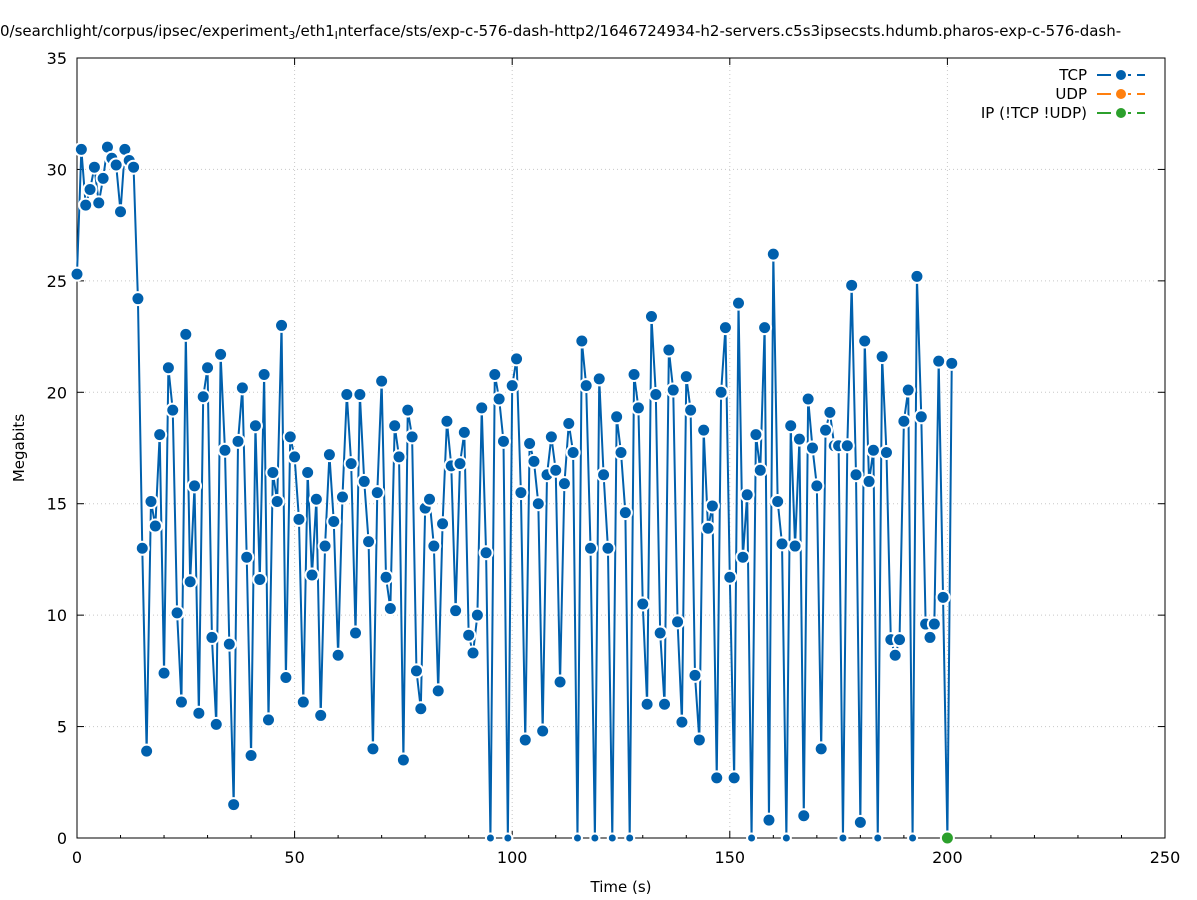 The width and height of the screenshot is (1197, 900). What do you see at coordinates (512, 857) in the screenshot?
I see `x-tick-label: 100` at bounding box center [512, 857].